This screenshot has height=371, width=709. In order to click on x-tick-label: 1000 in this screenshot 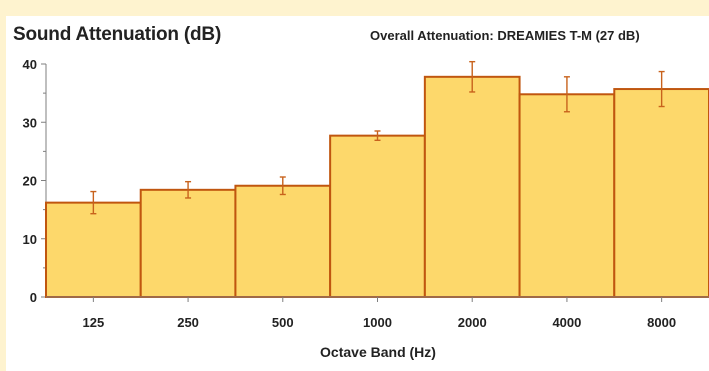, I will do `click(377, 322)`.